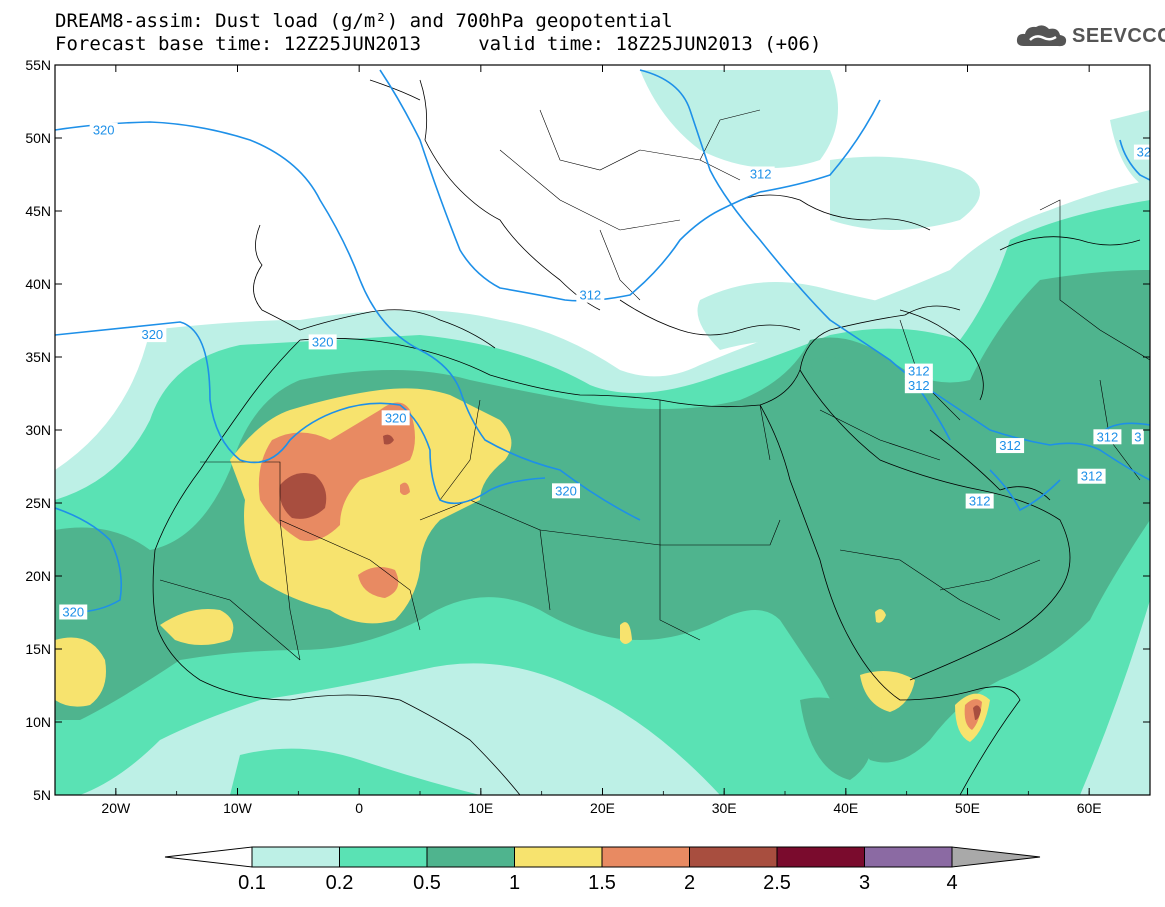 This screenshot has height=907, width=1165. What do you see at coordinates (427, 883) in the screenshot?
I see `colorbar-label: 0.5` at bounding box center [427, 883].